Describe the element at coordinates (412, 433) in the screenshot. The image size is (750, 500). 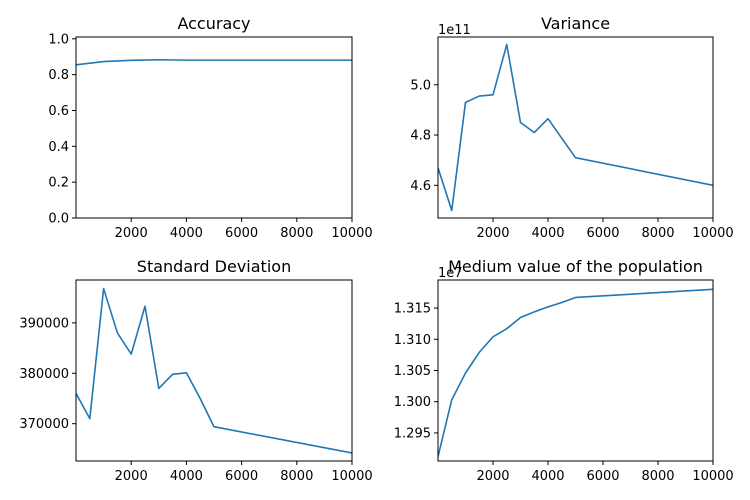
I see `y-tick-label: 1.295` at that location.